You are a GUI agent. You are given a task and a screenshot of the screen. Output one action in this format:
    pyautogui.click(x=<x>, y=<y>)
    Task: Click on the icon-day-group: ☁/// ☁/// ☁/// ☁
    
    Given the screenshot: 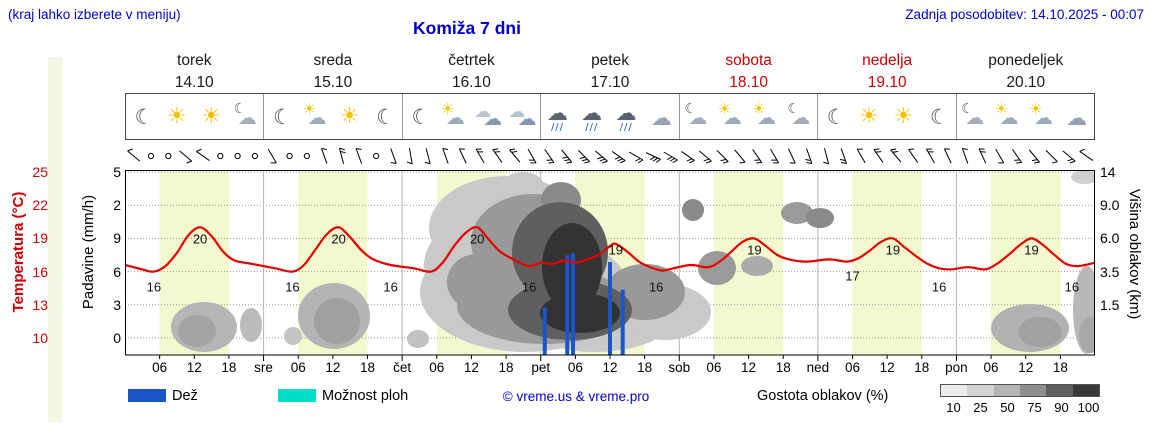 What is the action you would take?
    pyautogui.click(x=609, y=116)
    